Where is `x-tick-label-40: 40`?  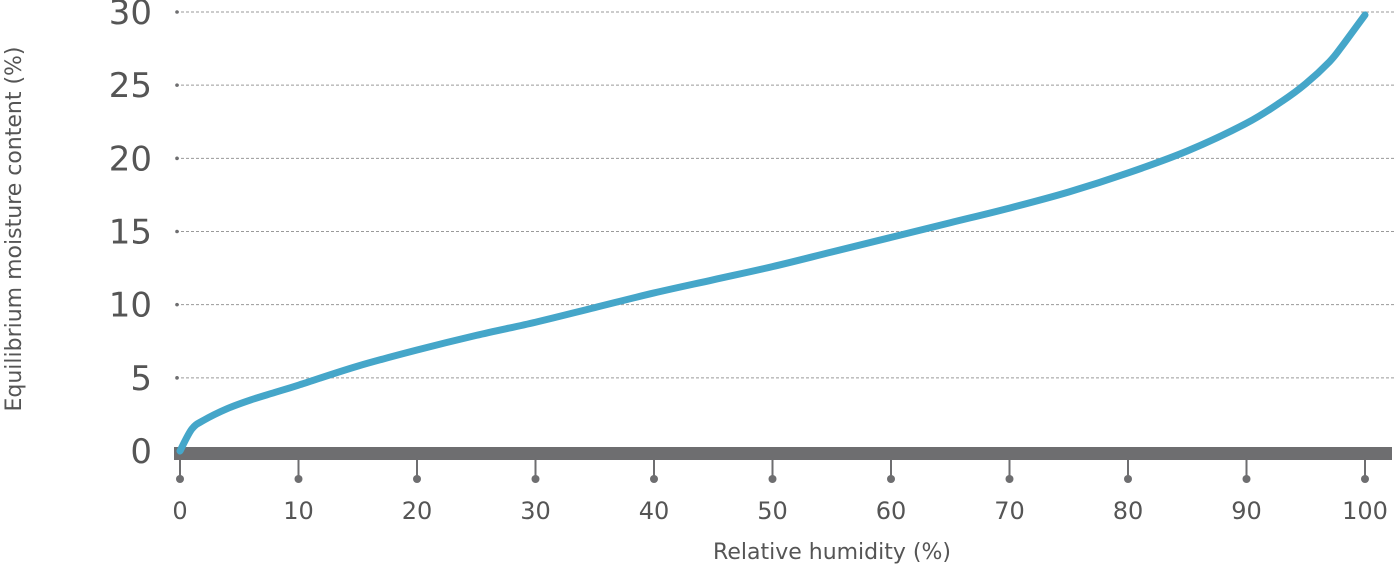 x-tick-label-40: 40 is located at coordinates (654, 511).